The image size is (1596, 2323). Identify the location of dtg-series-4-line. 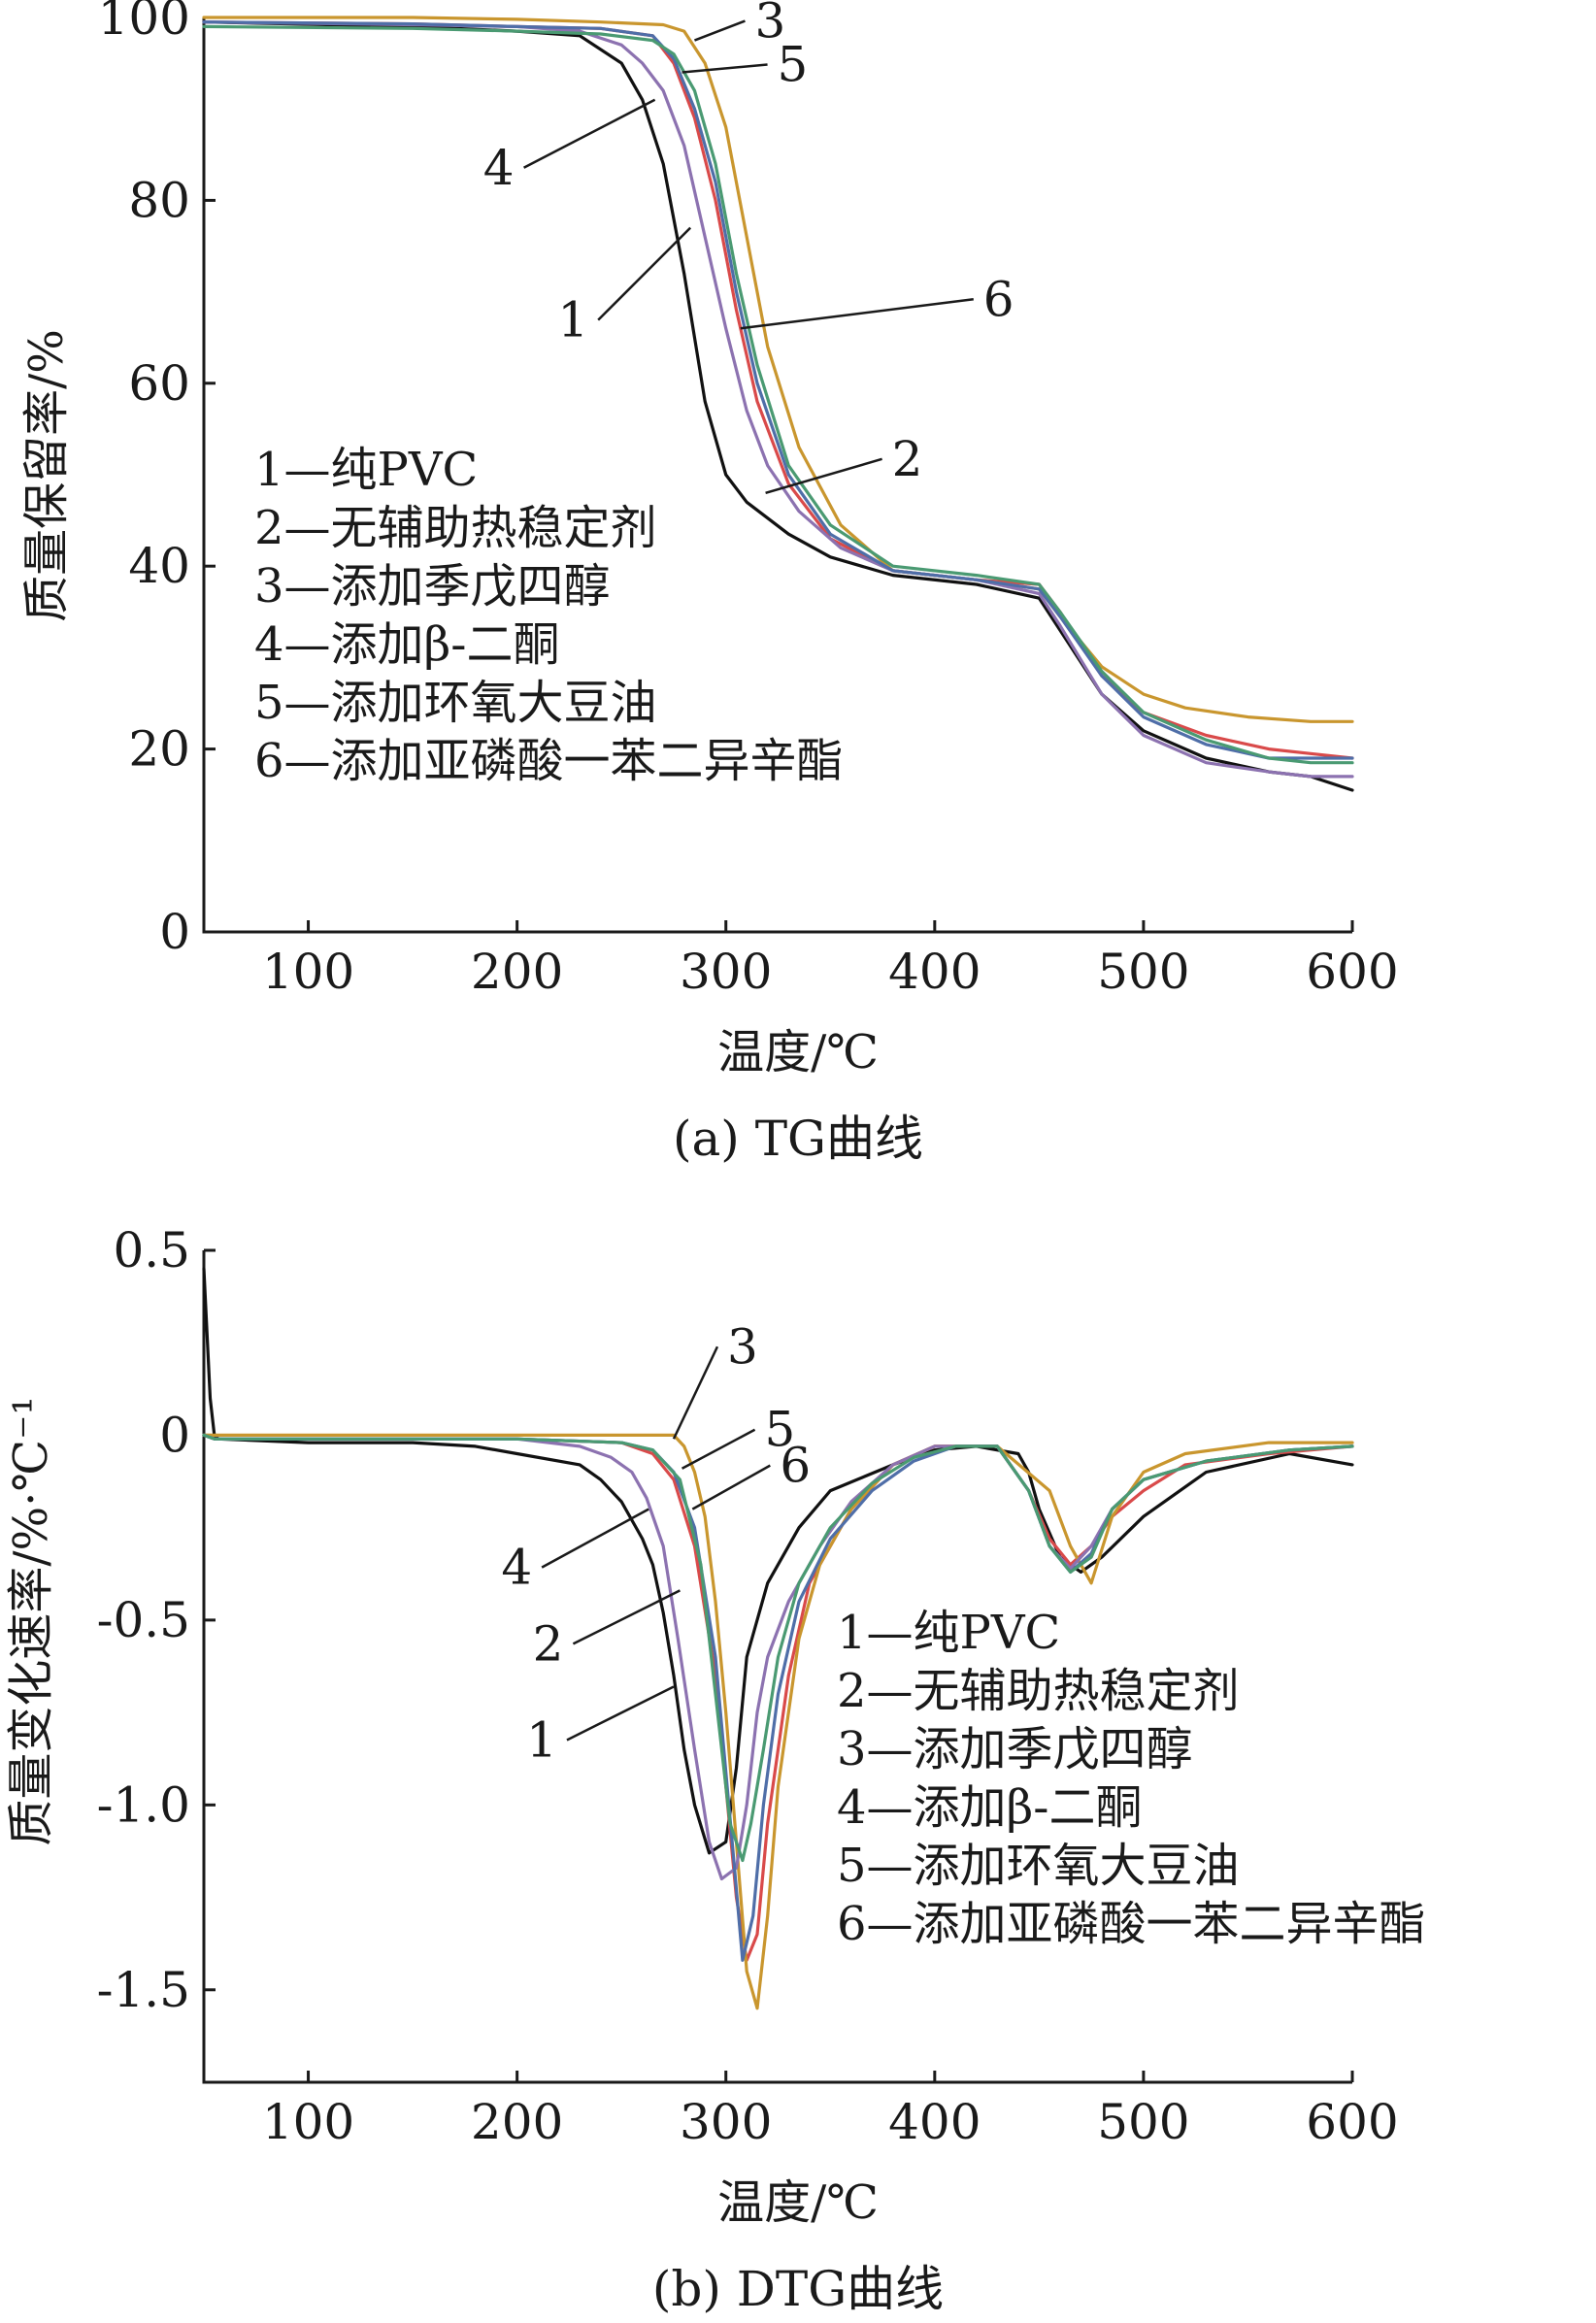
(778, 1657).